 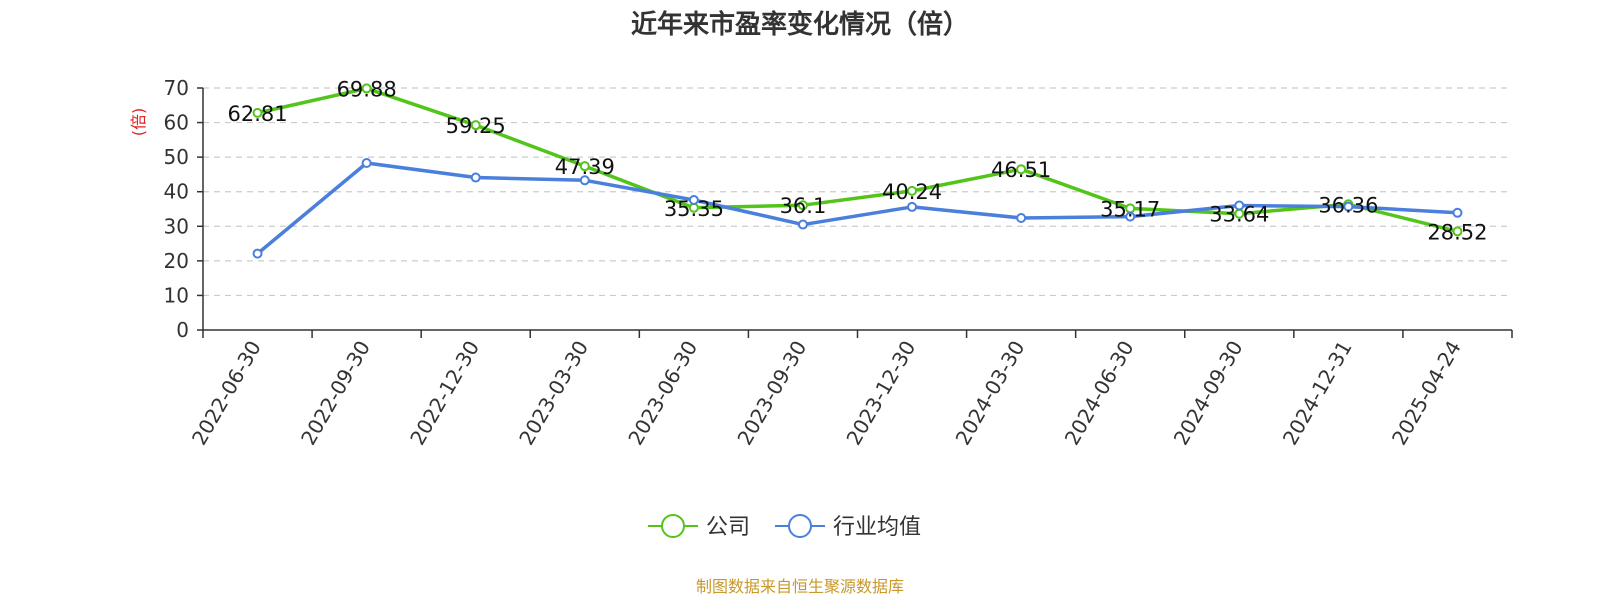 I want to click on data-label: 69.88, so click(x=367, y=89).